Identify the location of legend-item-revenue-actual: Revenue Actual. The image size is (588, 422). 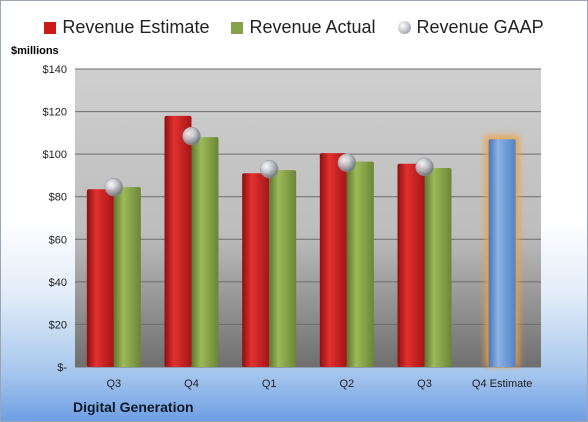
(303, 27).